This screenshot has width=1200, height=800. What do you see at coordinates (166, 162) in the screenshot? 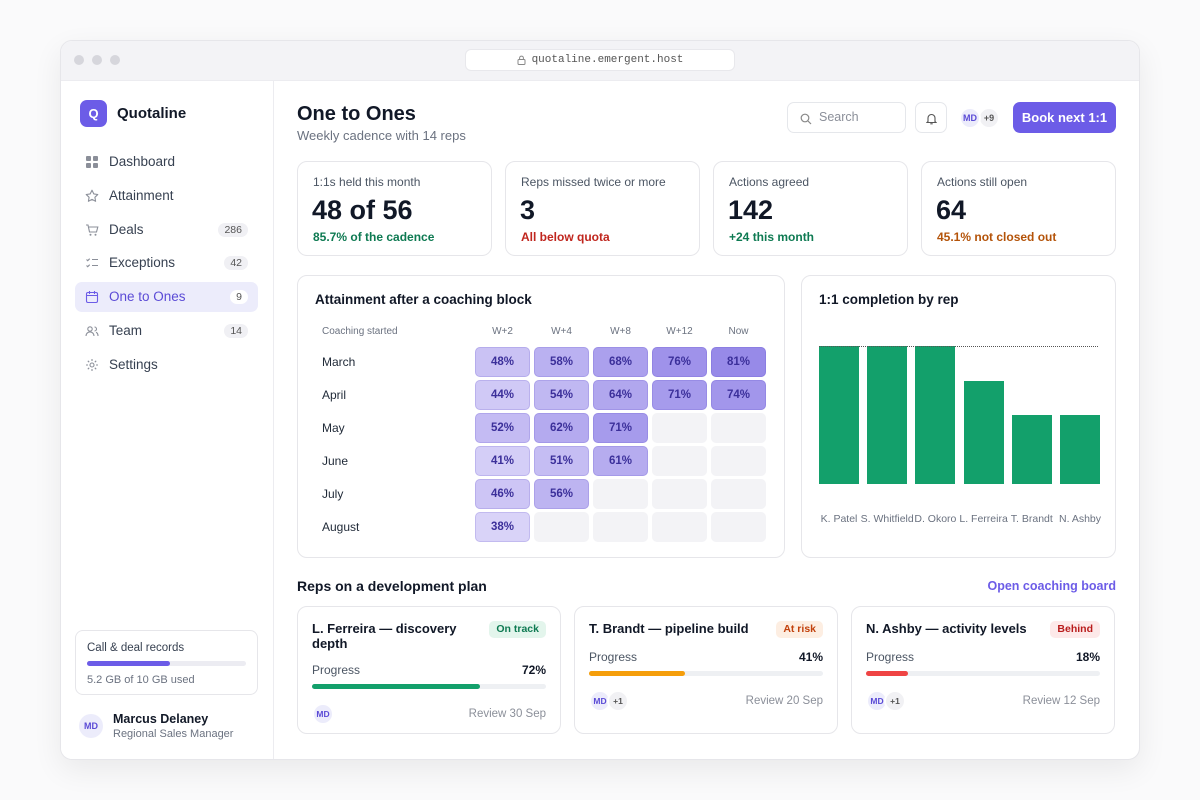
I see `nav-item: Dashboard` at bounding box center [166, 162].